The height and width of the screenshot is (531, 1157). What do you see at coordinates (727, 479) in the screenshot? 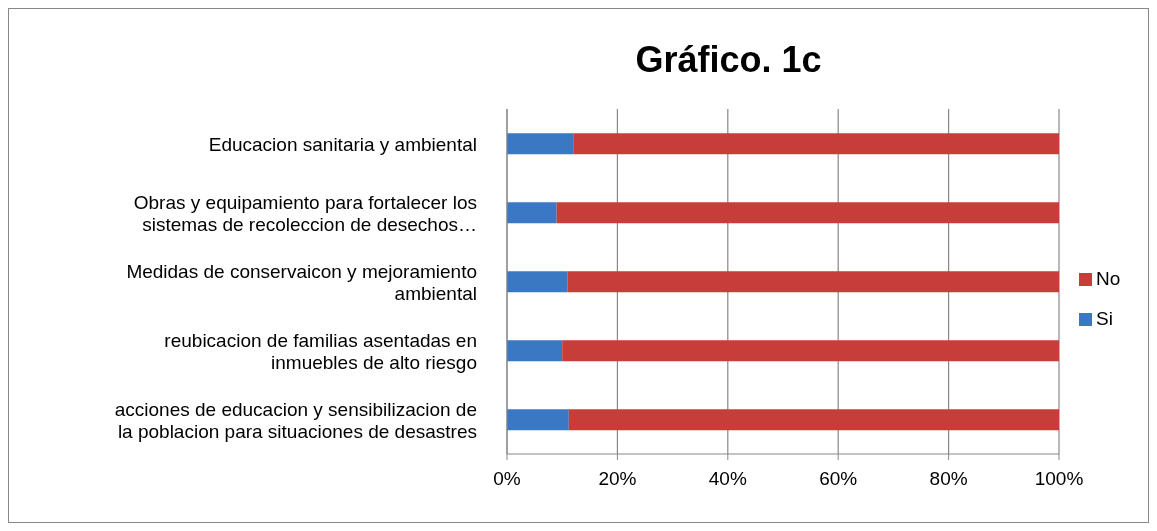
I see `x-tick-label: 40%` at bounding box center [727, 479].